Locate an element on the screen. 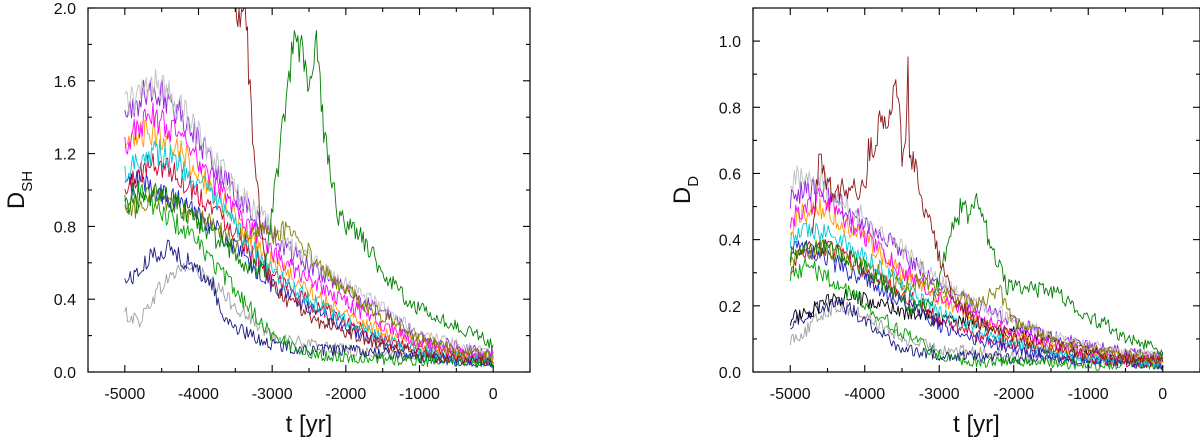  y-tick-label: 0.6 is located at coordinates (730, 174).